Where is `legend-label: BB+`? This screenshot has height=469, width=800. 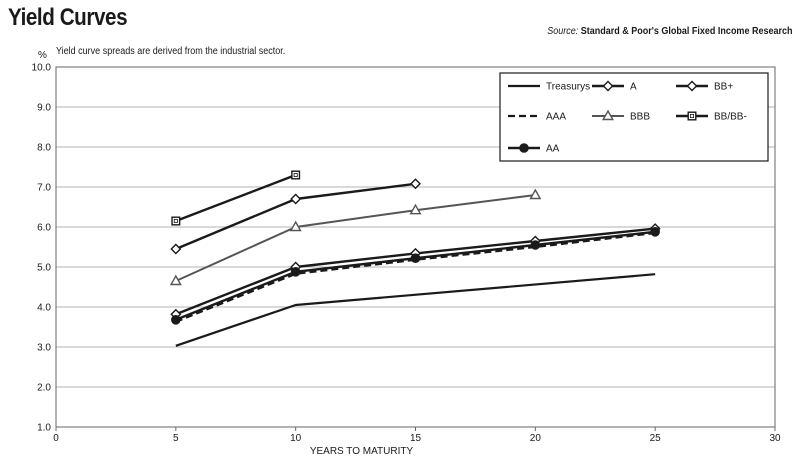 legend-label: BB+ is located at coordinates (723, 87).